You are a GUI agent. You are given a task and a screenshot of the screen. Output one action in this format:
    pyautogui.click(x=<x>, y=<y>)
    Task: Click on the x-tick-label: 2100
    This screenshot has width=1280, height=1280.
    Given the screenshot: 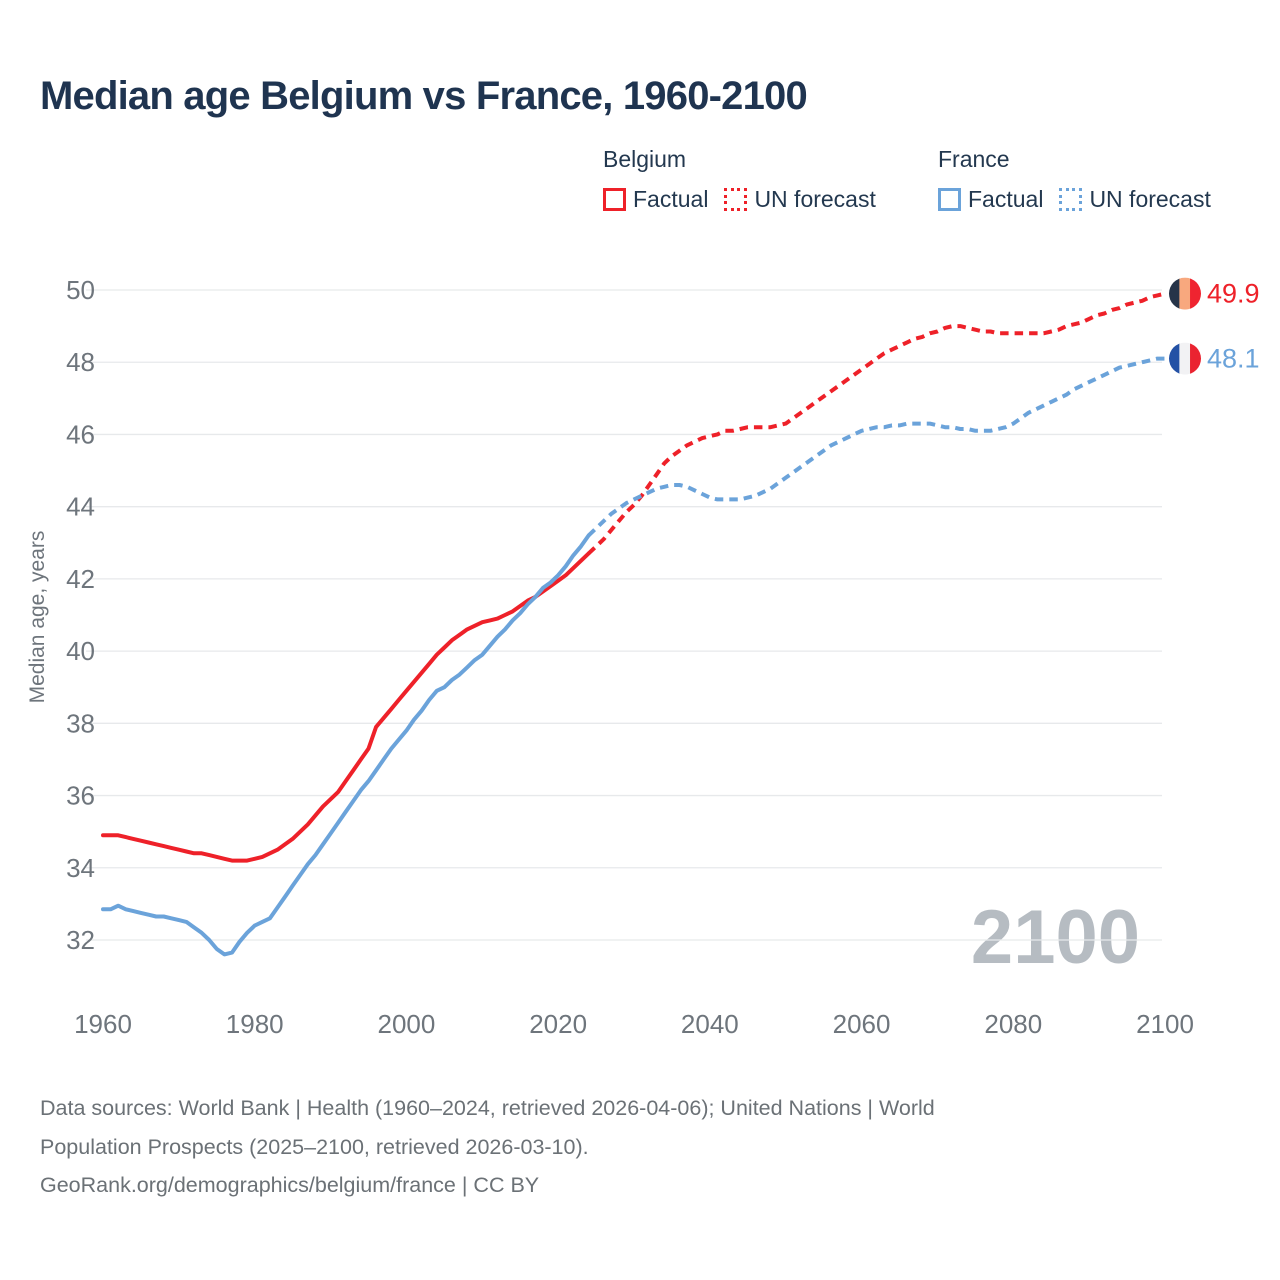 What is the action you would take?
    pyautogui.click(x=1165, y=1024)
    